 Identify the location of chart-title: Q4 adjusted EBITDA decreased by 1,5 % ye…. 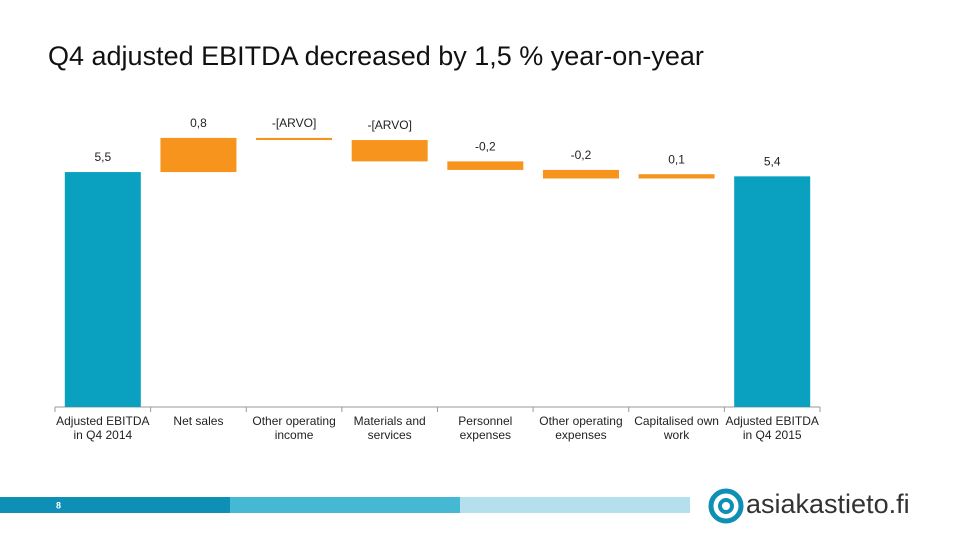
(376, 56).